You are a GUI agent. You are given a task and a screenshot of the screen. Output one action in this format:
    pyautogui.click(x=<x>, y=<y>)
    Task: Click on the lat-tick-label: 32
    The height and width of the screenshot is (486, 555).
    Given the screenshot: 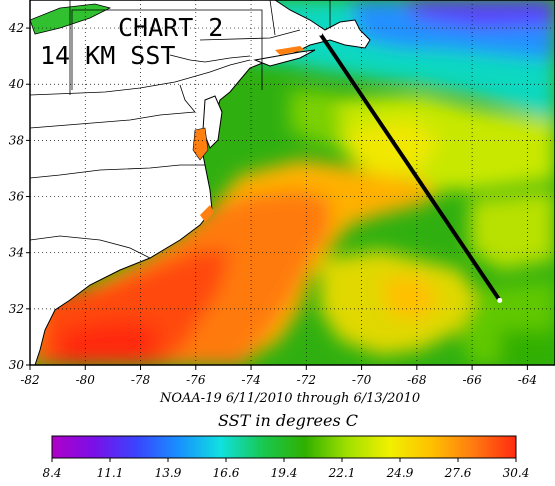 What is the action you would take?
    pyautogui.click(x=16, y=309)
    